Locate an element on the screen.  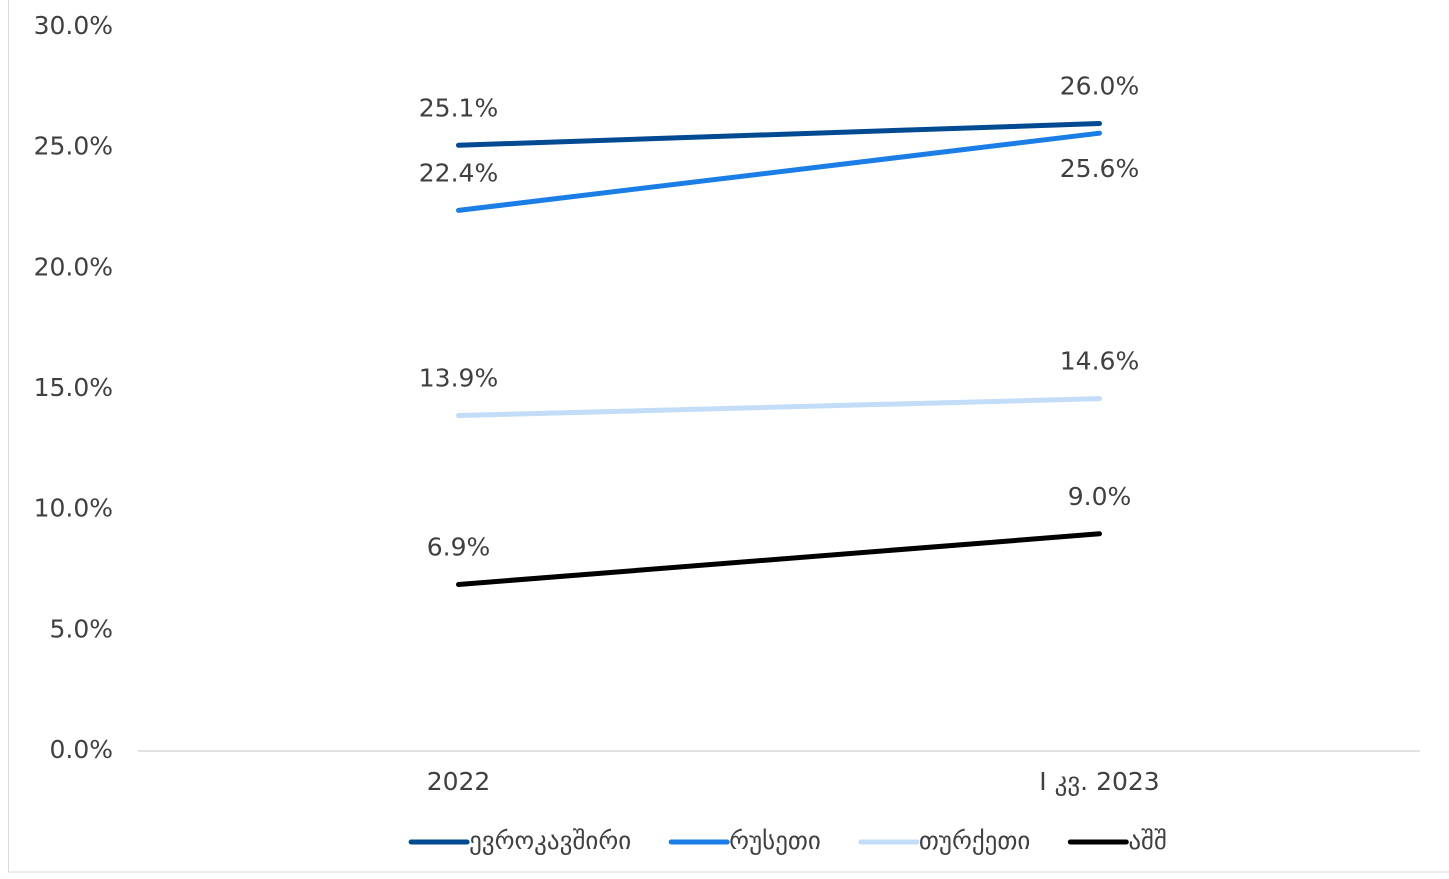
legend-label: აშშ is located at coordinates (1147, 840).